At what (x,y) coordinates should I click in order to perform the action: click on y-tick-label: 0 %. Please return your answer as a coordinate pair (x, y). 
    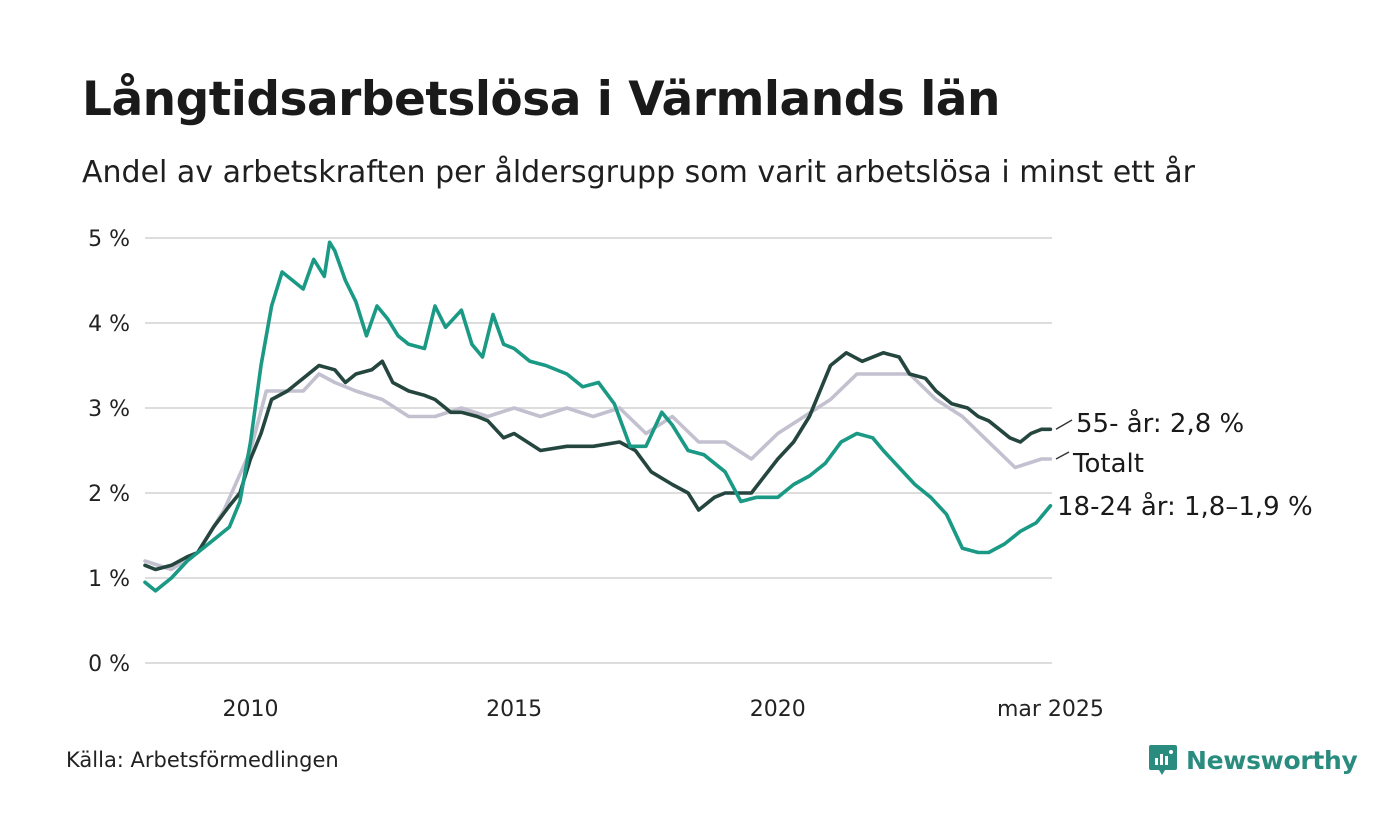
    Looking at the image, I should click on (109, 664).